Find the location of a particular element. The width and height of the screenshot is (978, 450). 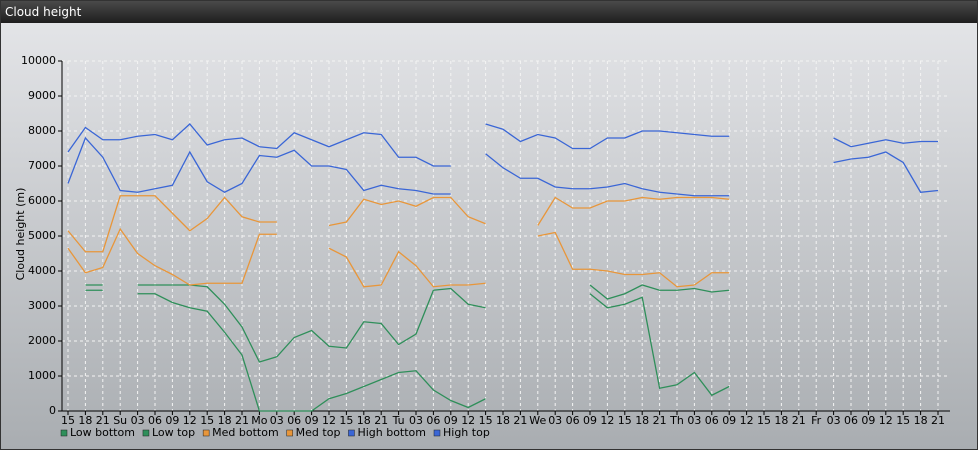

y-tick-label: 4000 is located at coordinates (42, 270).